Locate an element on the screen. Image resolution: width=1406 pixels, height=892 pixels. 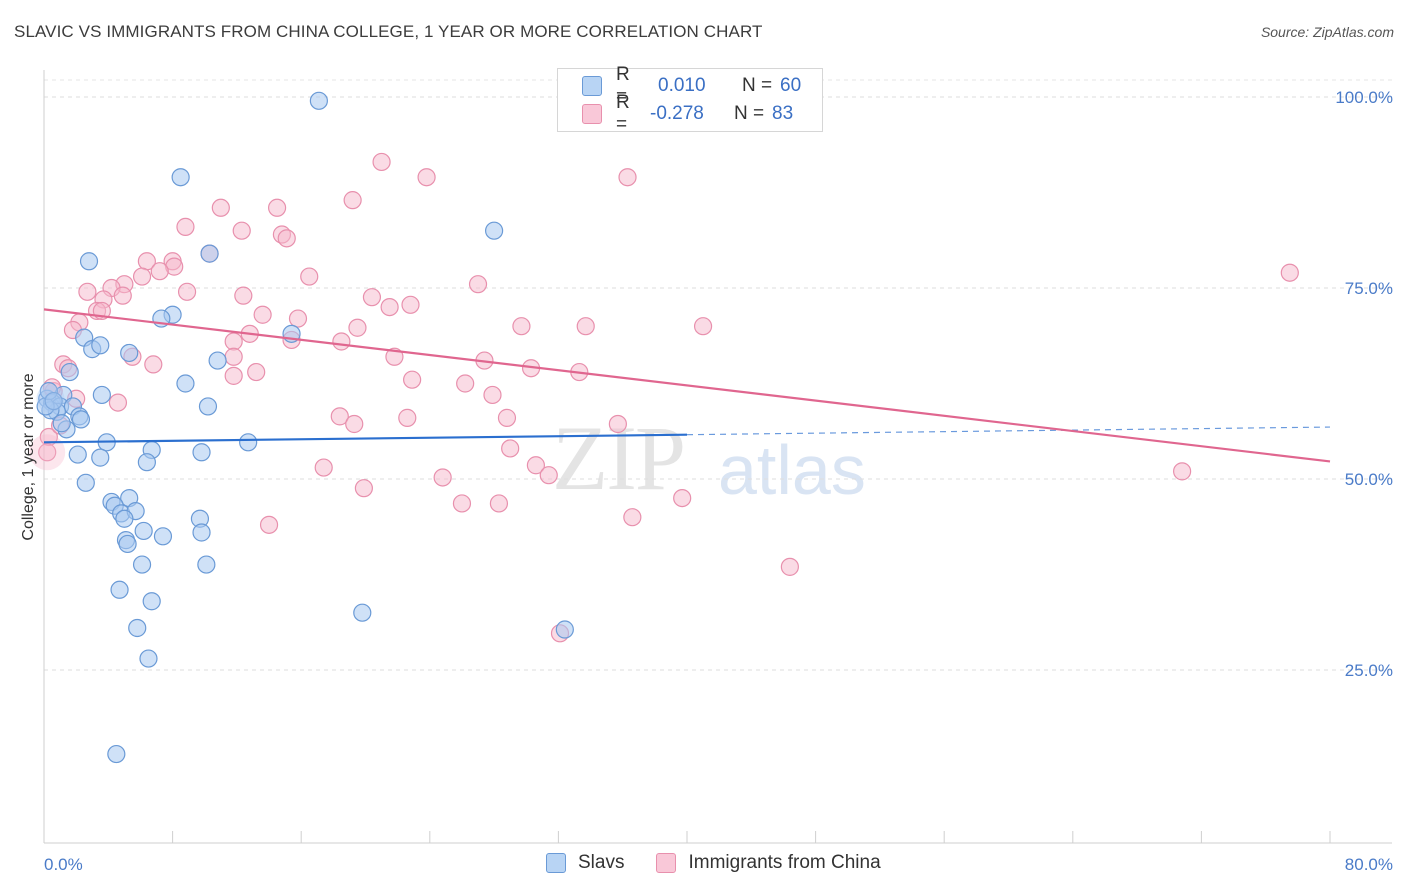
y-tick-label: 100.0% is located at coordinates (1364, 97).